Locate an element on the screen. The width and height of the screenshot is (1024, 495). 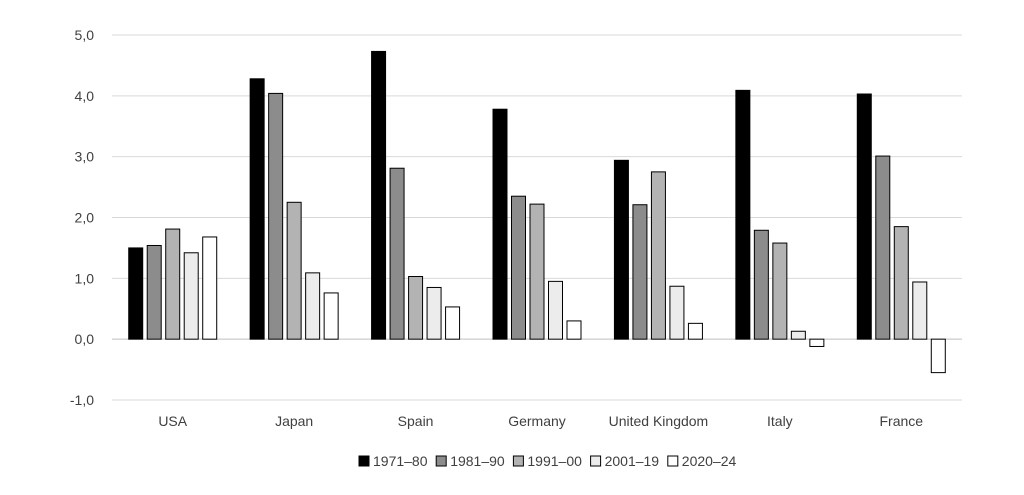
x-tick-label: Spain is located at coordinates (416, 421).